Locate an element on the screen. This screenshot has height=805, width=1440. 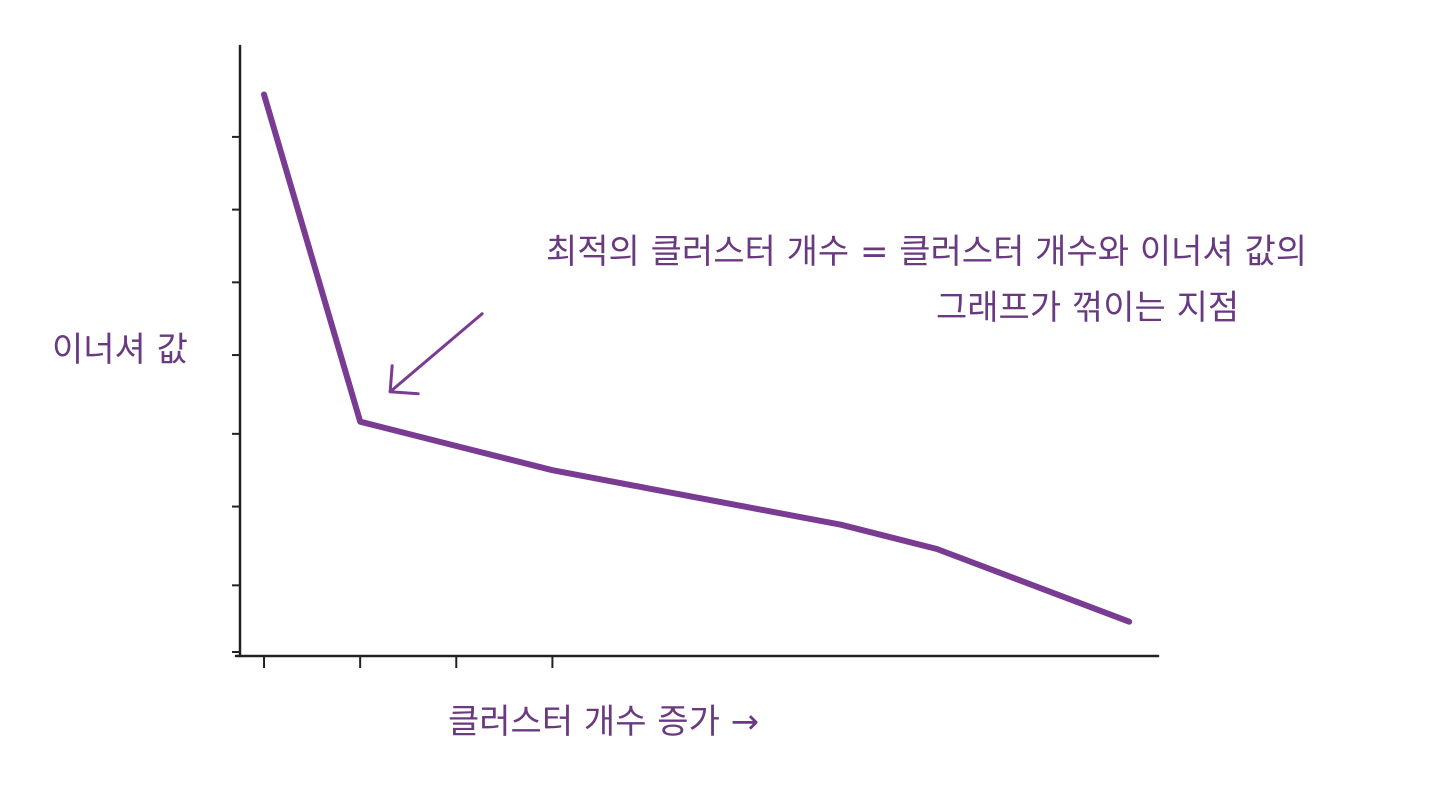
annotation-arrow-shaft is located at coordinates (436, 353).